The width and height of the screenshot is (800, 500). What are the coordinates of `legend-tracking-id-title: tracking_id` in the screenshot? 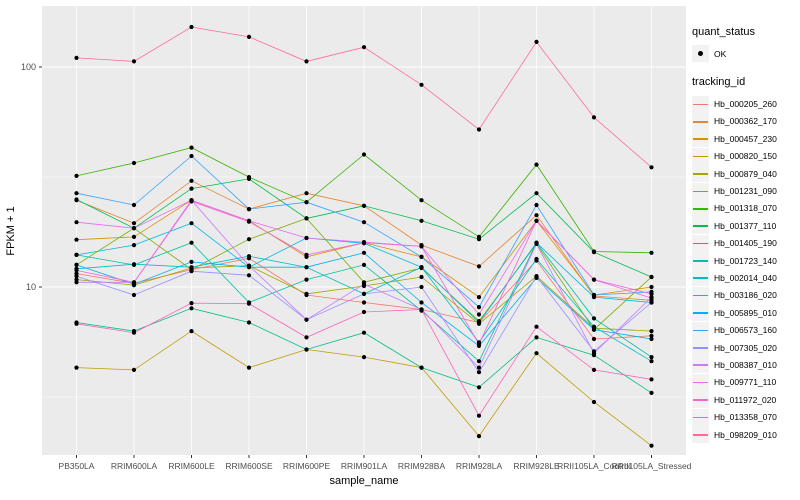 It's located at (719, 82).